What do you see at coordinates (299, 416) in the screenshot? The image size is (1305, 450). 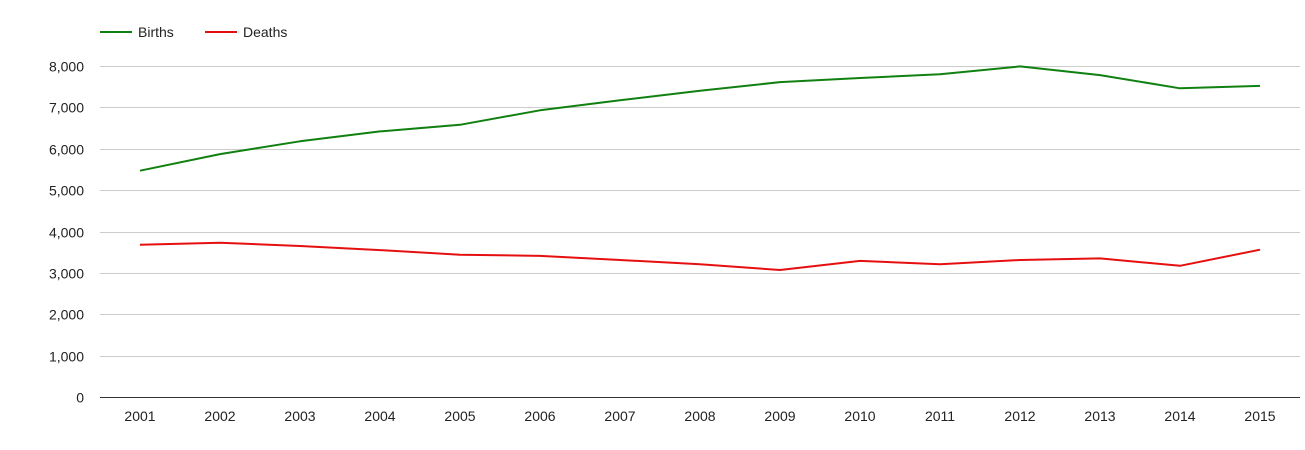 I see `x-tick-label: 2003` at bounding box center [299, 416].